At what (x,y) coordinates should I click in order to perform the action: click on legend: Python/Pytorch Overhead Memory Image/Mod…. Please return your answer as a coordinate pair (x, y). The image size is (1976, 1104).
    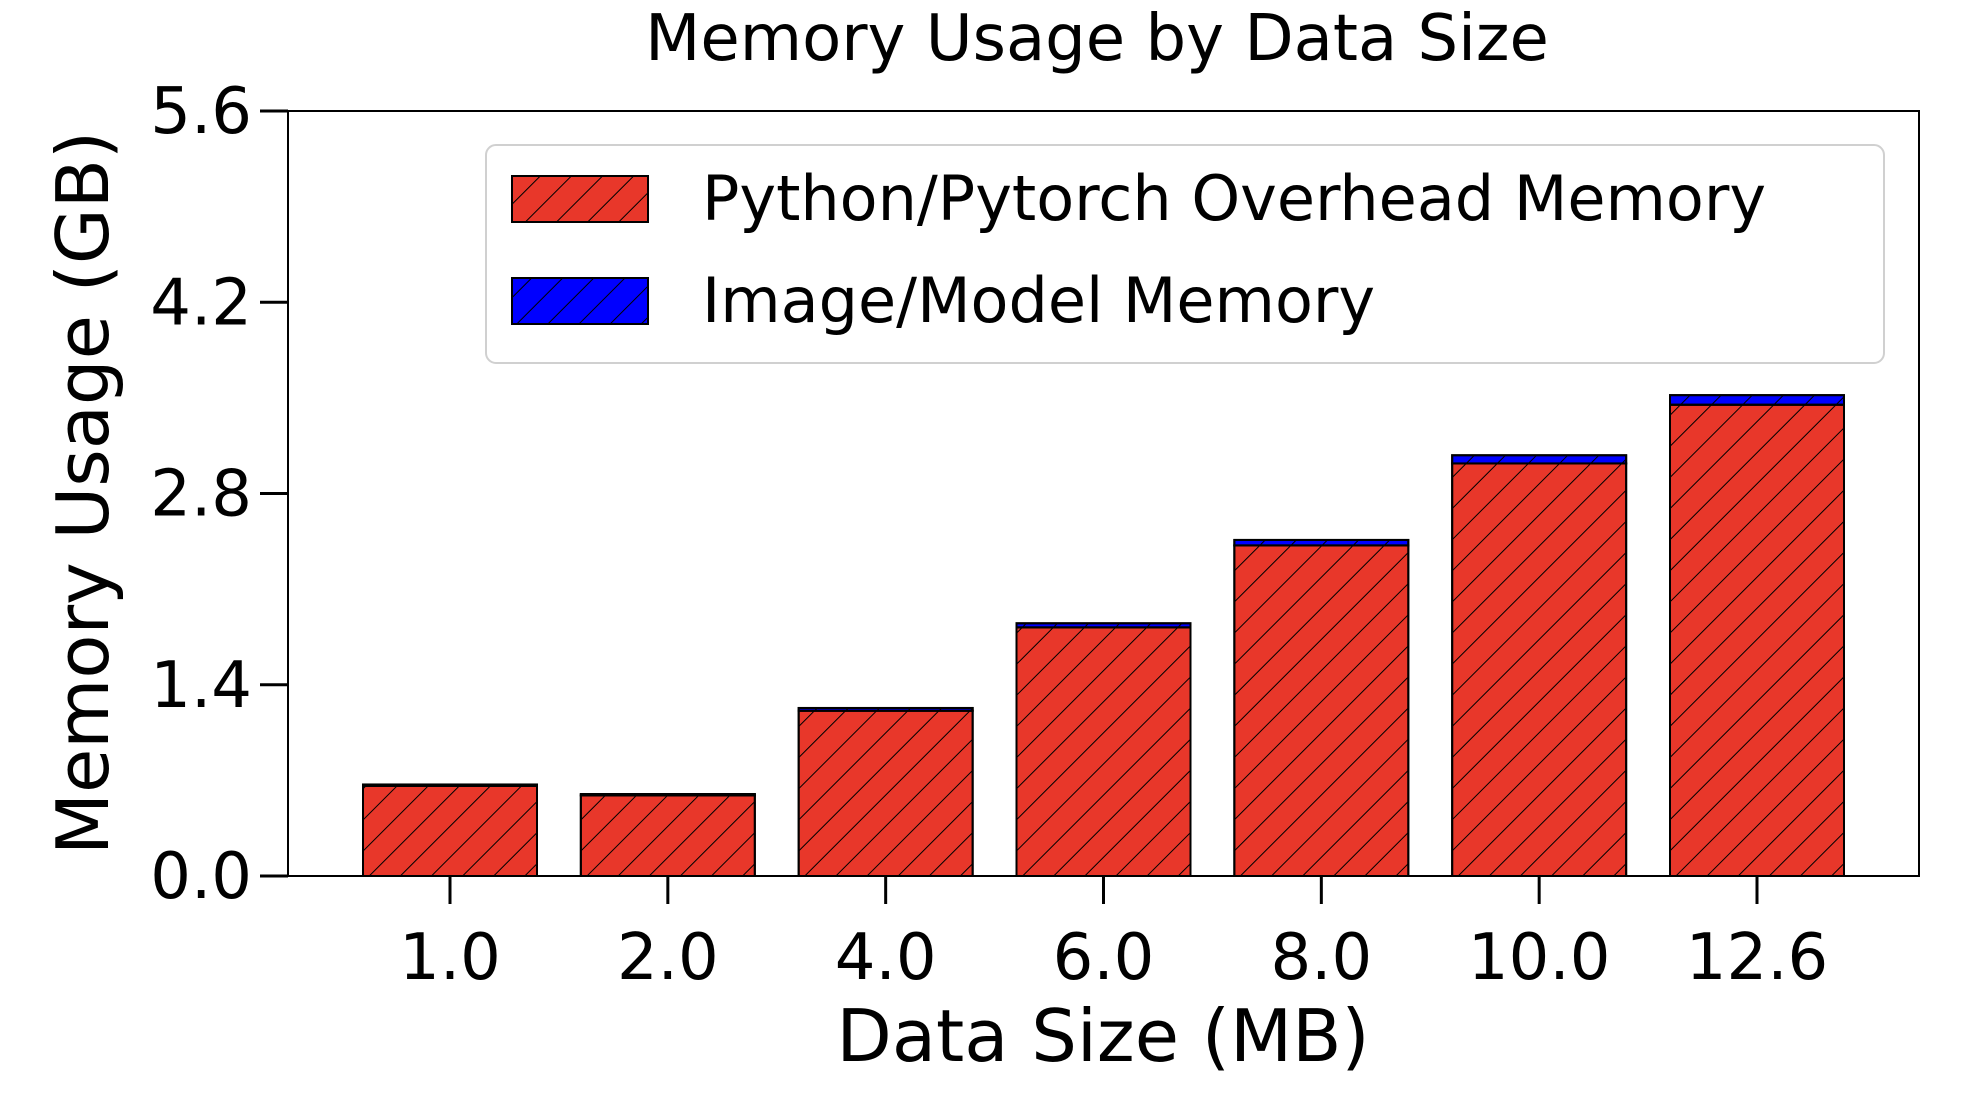
    Looking at the image, I should click on (1185, 254).